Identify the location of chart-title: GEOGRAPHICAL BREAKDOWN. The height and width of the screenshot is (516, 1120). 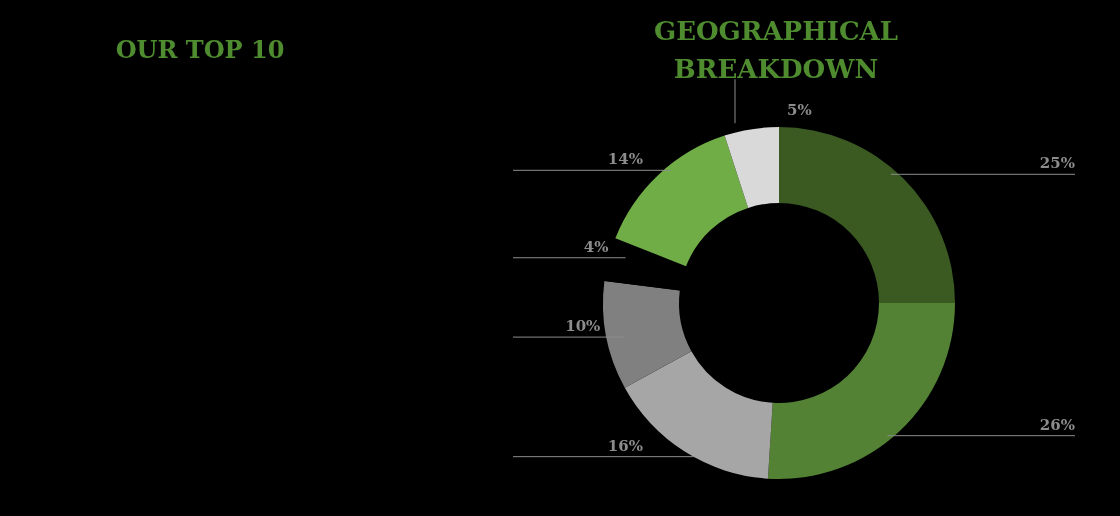
(776, 50).